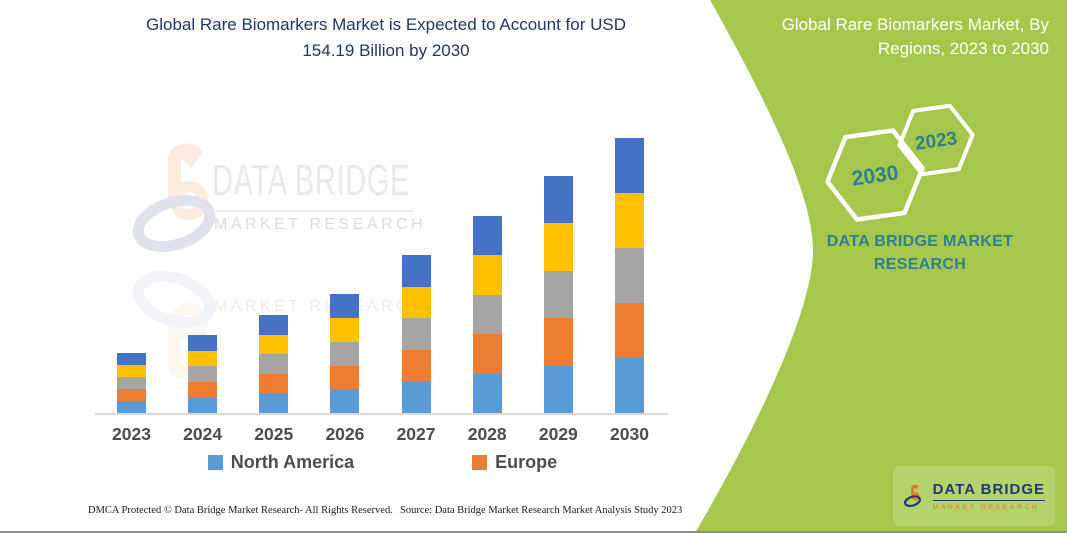 This screenshot has height=533, width=1067. I want to click on legend-swatch-north-america, so click(215, 462).